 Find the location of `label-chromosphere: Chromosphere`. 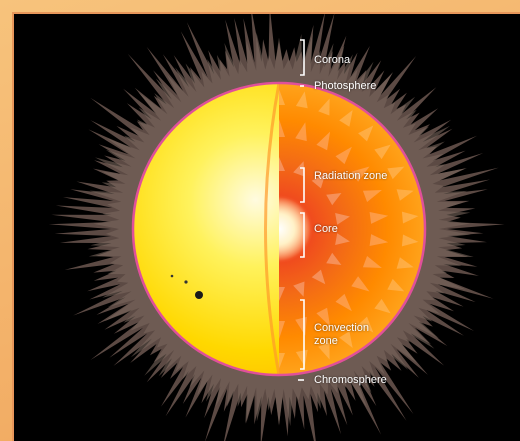

label-chromosphere: Chromosphere is located at coordinates (350, 380).